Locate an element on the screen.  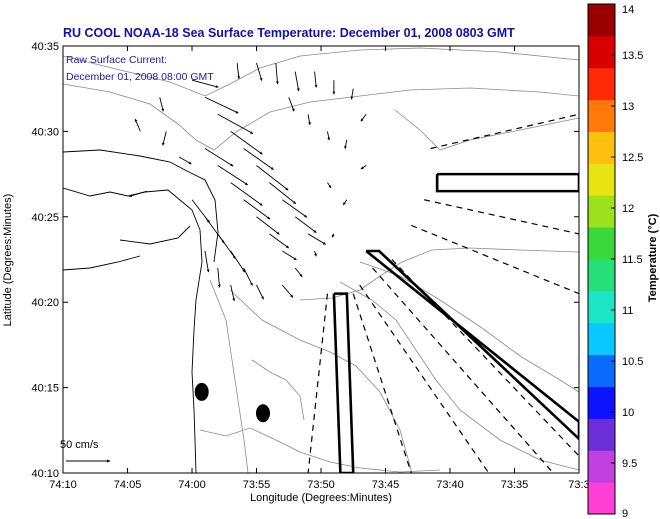
scale-label: 50 cm/s is located at coordinates (79, 445).